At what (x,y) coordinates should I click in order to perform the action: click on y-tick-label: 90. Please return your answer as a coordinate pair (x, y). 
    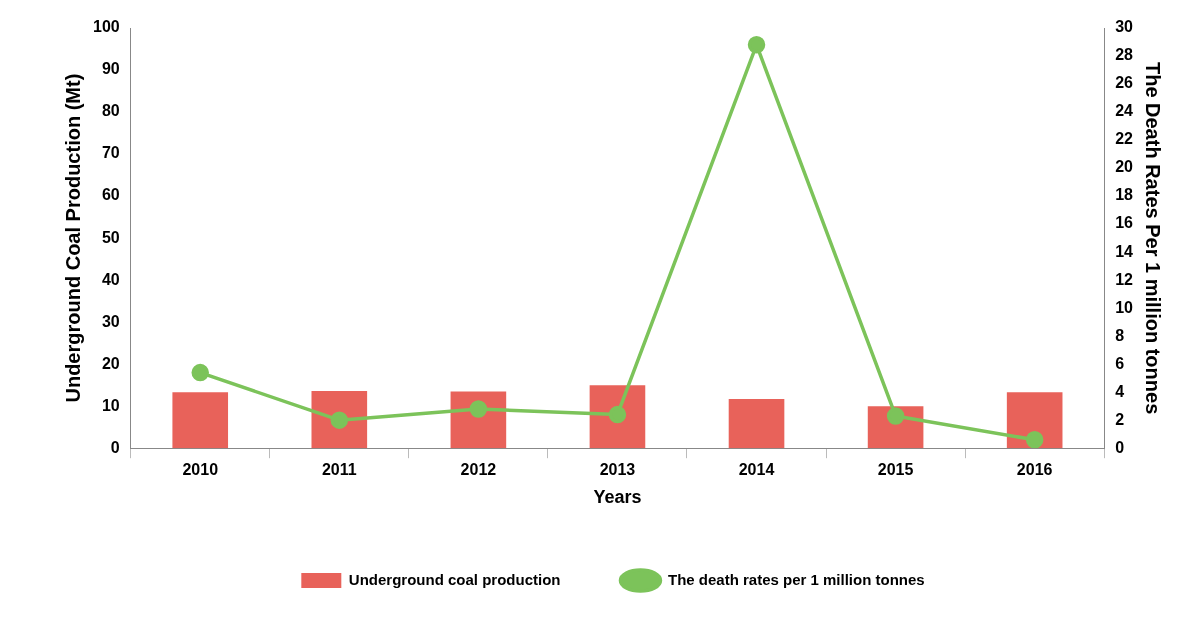
    Looking at the image, I should click on (110, 69).